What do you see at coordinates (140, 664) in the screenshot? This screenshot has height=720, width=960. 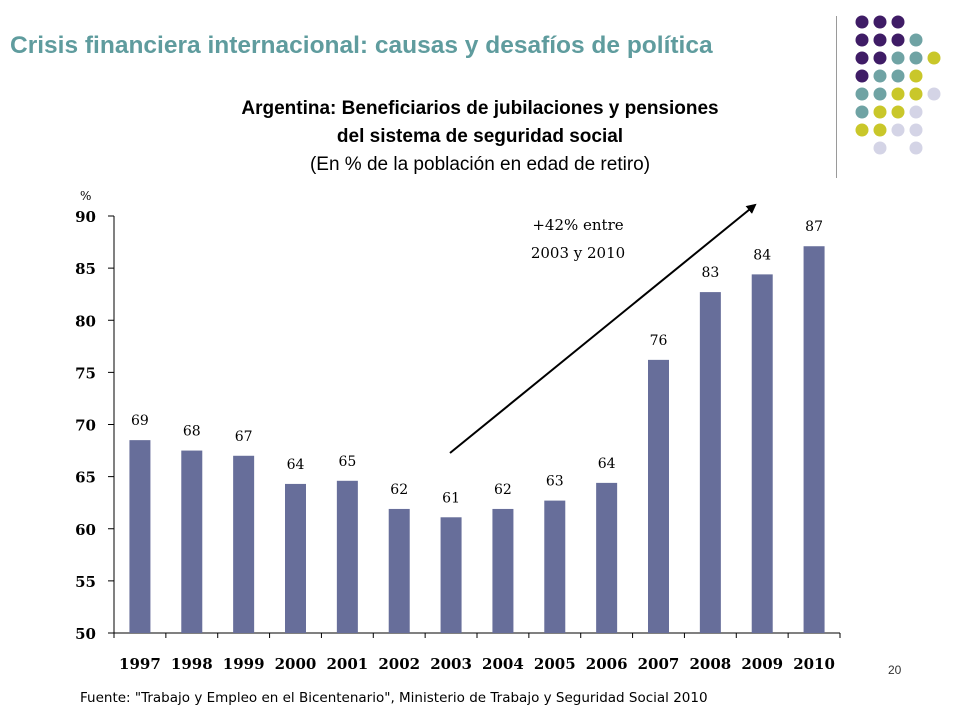 I see `x-tick-label: 1997` at bounding box center [140, 664].